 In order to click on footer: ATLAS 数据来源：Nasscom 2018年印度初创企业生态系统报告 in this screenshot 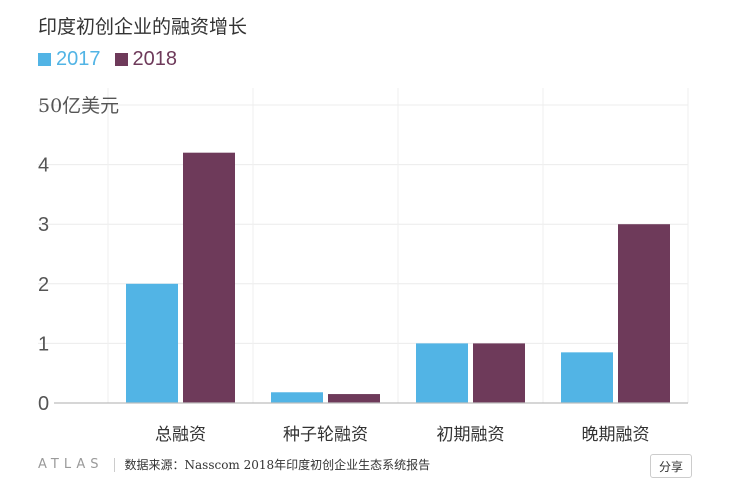, I will do `click(234, 464)`.